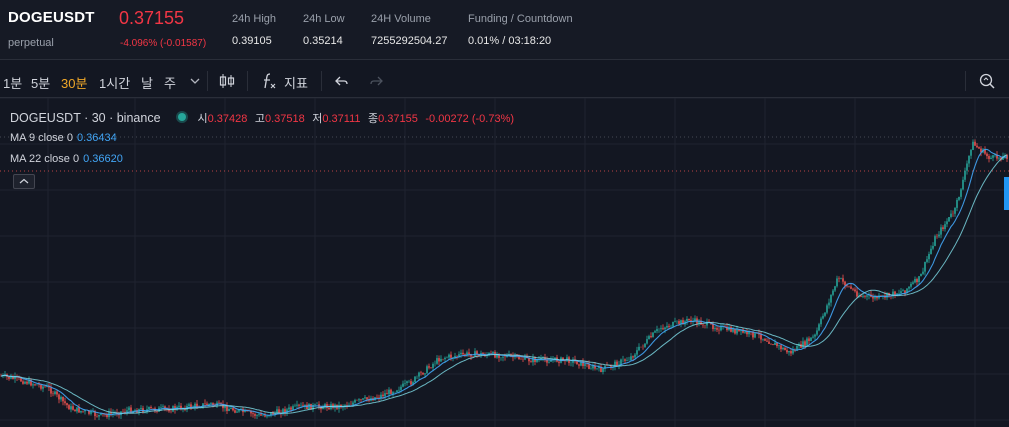 The height and width of the screenshot is (427, 1009). Describe the element at coordinates (85, 118) in the screenshot. I see `legend-symbol-title: DOGEUSDT · 30 · binance` at that location.